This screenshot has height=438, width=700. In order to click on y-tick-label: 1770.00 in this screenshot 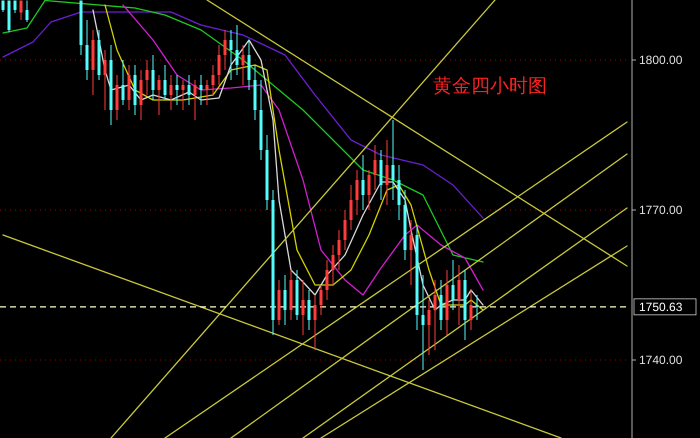, I will do `click(661, 210)`.